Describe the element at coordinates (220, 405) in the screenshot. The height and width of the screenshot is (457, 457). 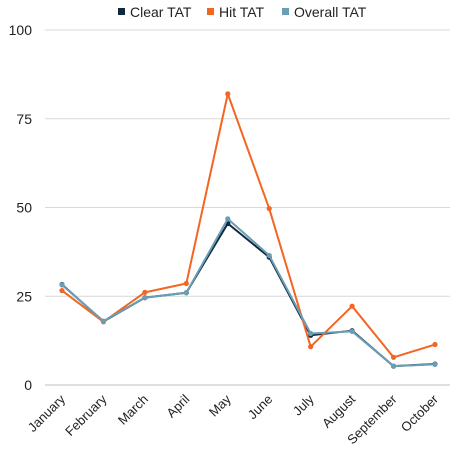
I see `x-tick-label: May` at that location.